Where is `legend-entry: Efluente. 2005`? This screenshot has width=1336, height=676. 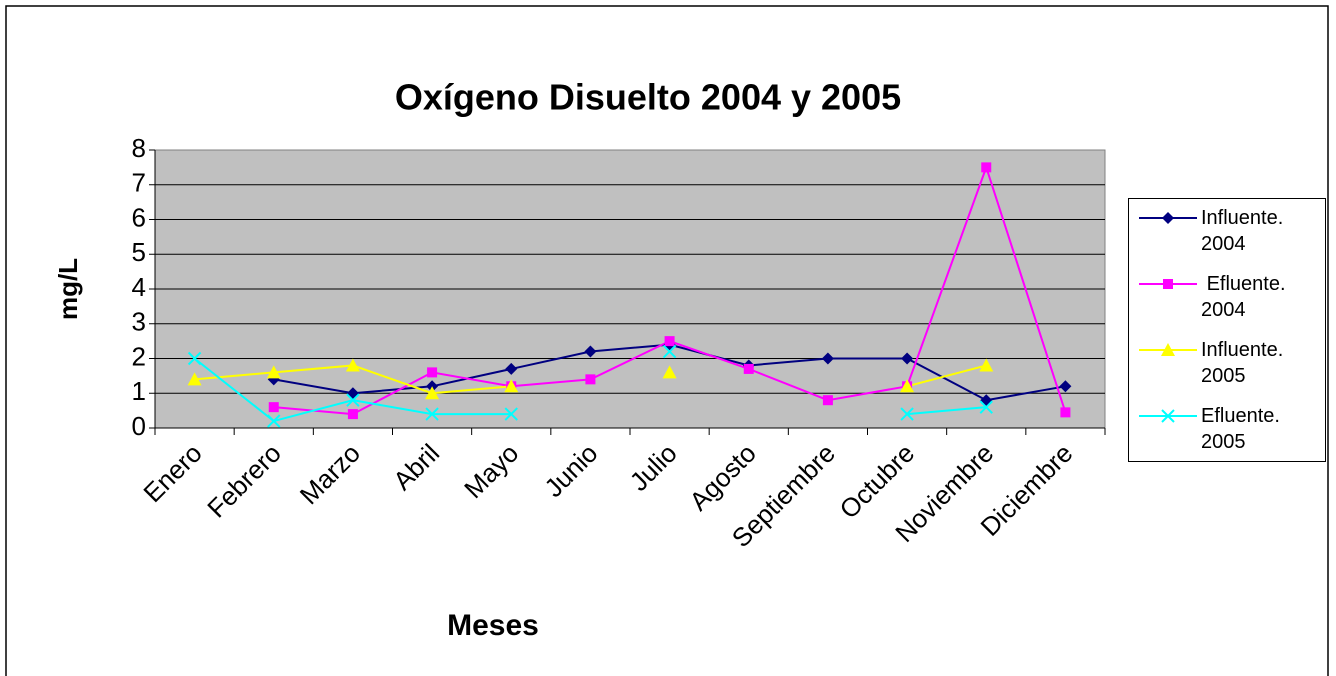 legend-entry: Efluente. 2005 is located at coordinates (1227, 430).